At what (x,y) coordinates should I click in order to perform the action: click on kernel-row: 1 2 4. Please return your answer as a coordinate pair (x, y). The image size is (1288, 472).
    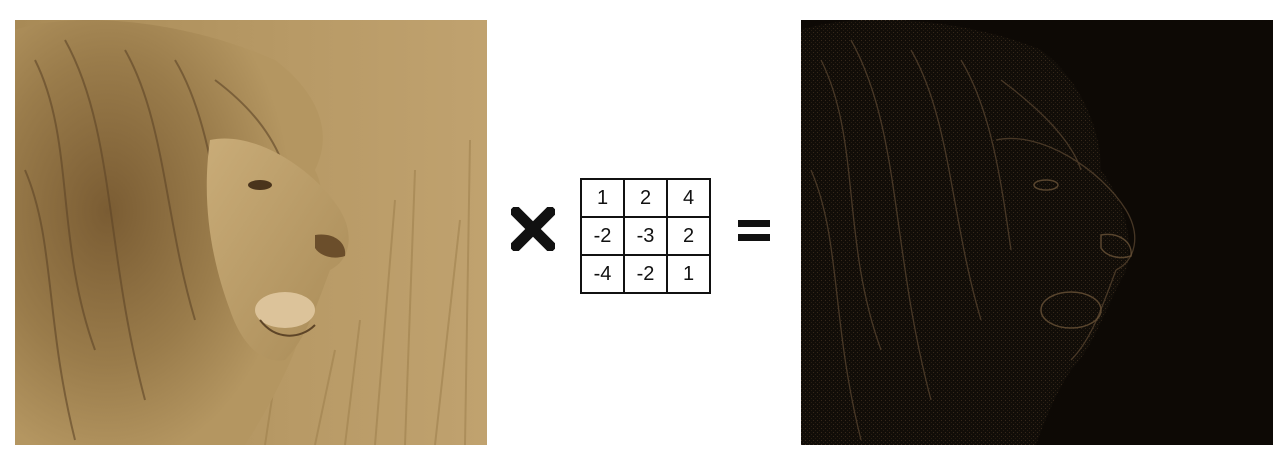
    Looking at the image, I should click on (645, 198).